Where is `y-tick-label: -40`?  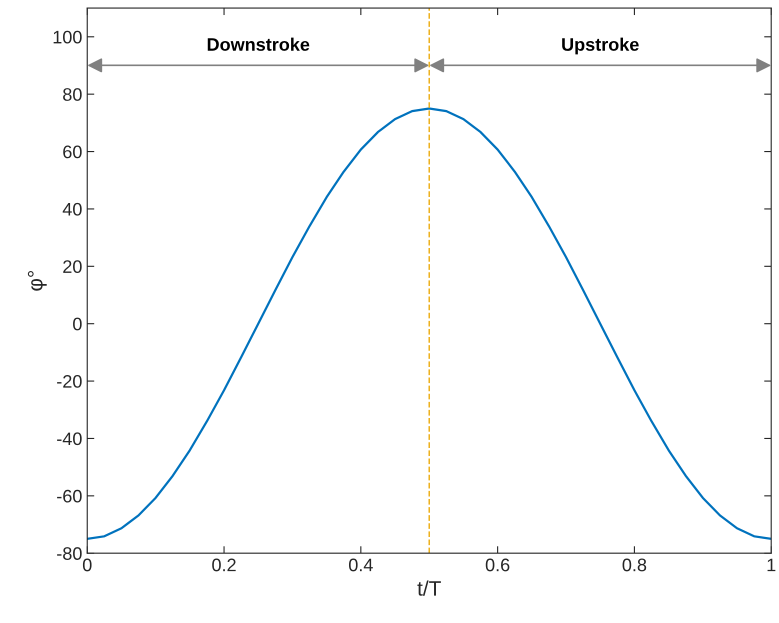 y-tick-label: -40 is located at coordinates (69, 439).